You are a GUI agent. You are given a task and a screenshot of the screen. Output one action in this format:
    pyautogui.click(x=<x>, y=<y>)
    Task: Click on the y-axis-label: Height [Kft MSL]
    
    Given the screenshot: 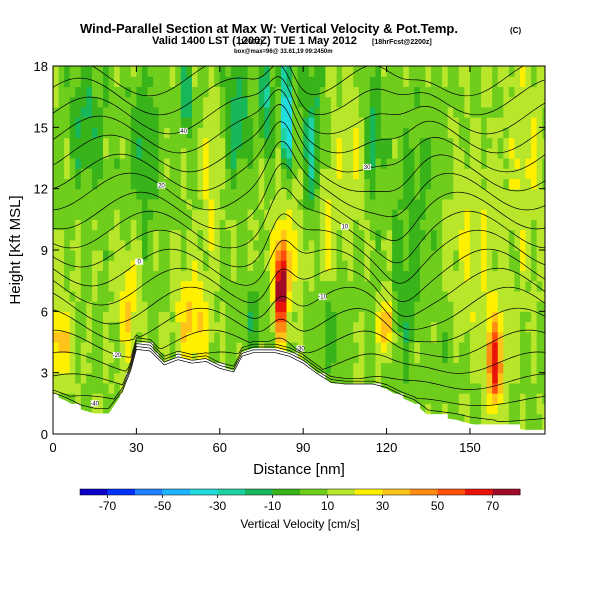 What is the action you would take?
    pyautogui.click(x=15, y=249)
    